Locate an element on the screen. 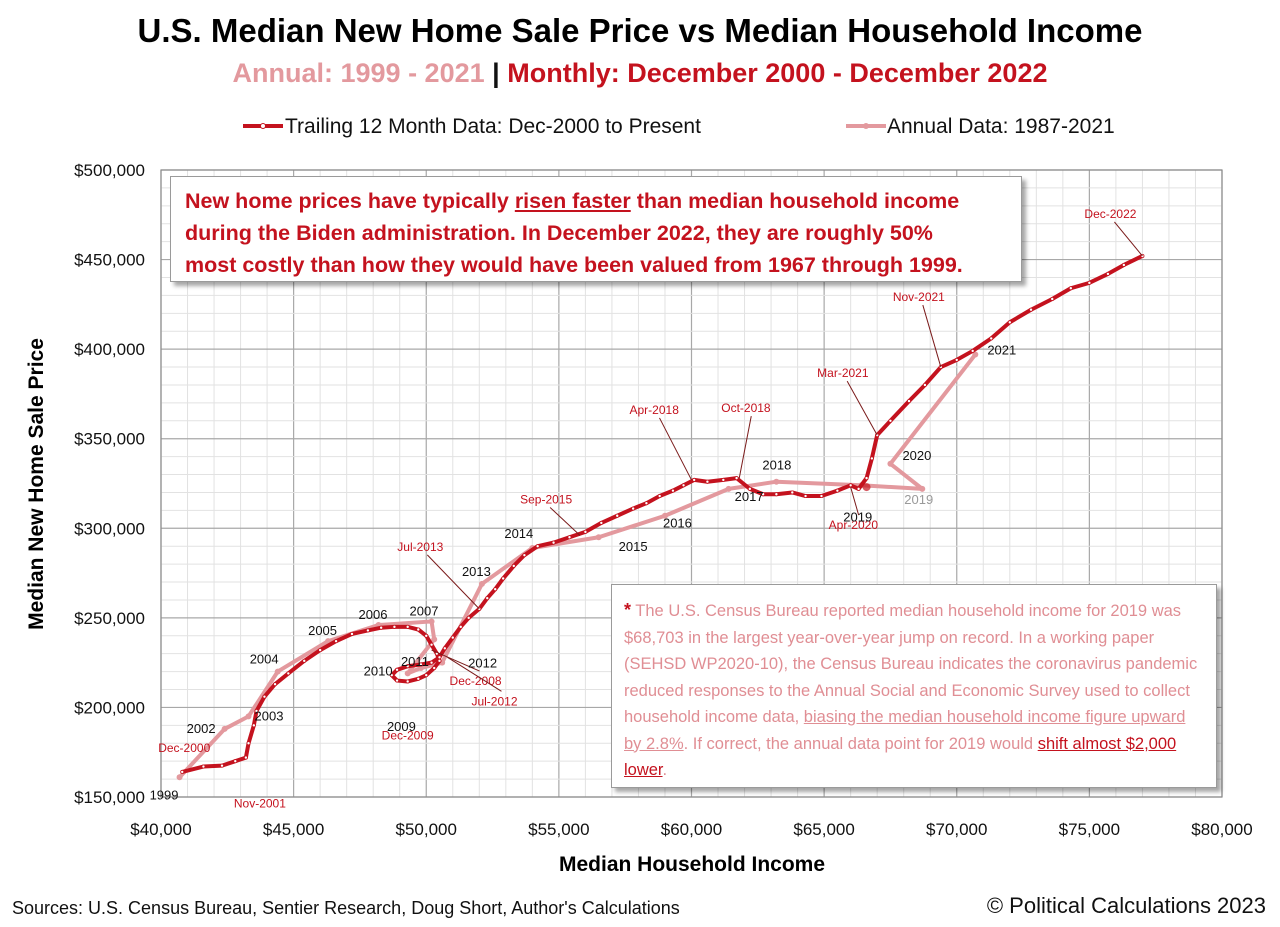 This screenshot has height=927, width=1280. annotation-monthly-label: Nov-2021 is located at coordinates (919, 297).